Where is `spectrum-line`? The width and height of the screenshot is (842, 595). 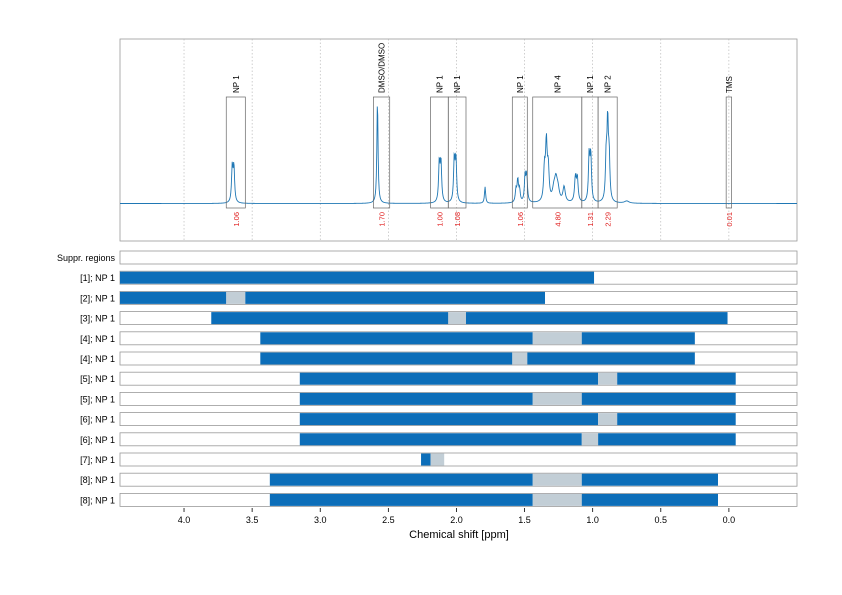
spectrum-line is located at coordinates (458, 155).